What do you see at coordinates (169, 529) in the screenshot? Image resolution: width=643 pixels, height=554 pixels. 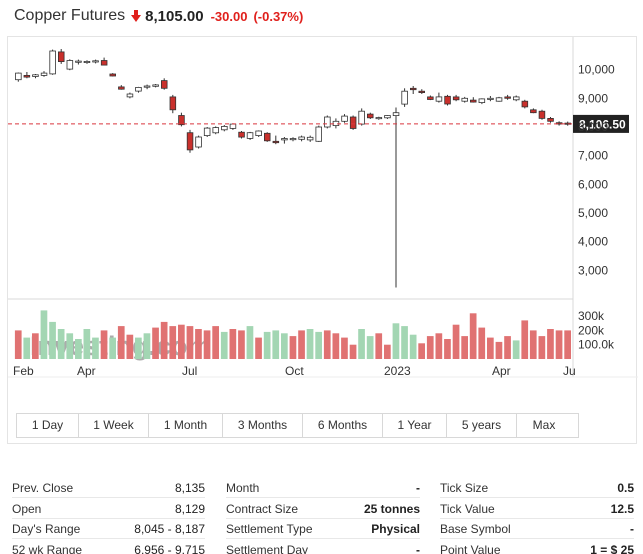 I see `stat-value: 8,045 - 8,187` at bounding box center [169, 529].